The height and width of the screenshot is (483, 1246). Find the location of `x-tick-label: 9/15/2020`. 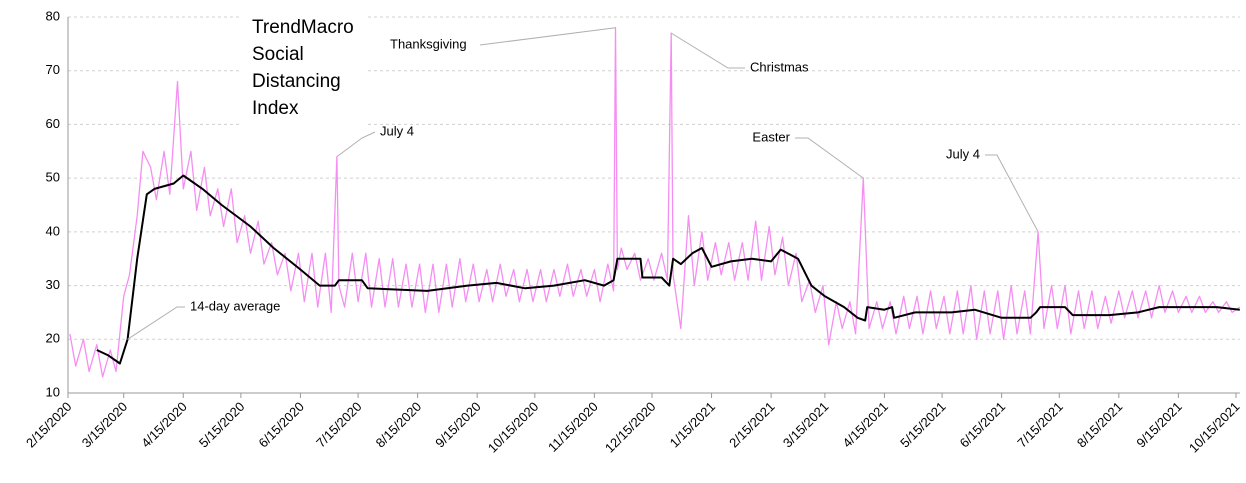

x-tick-label: 9/15/2020 is located at coordinates (458, 425).